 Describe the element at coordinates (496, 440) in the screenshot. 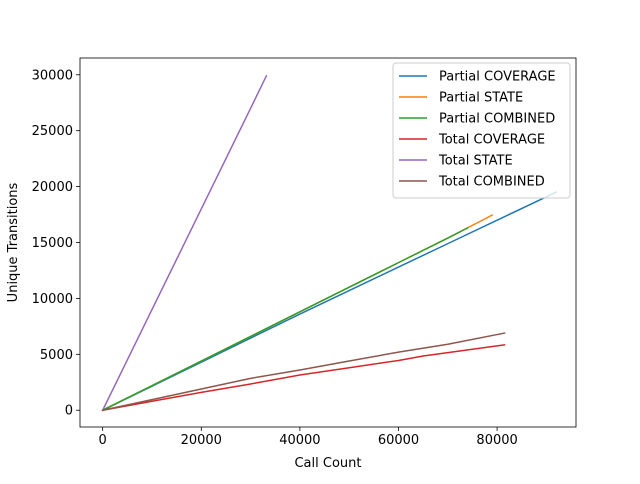

I see `x-tick-label: 80000` at that location.